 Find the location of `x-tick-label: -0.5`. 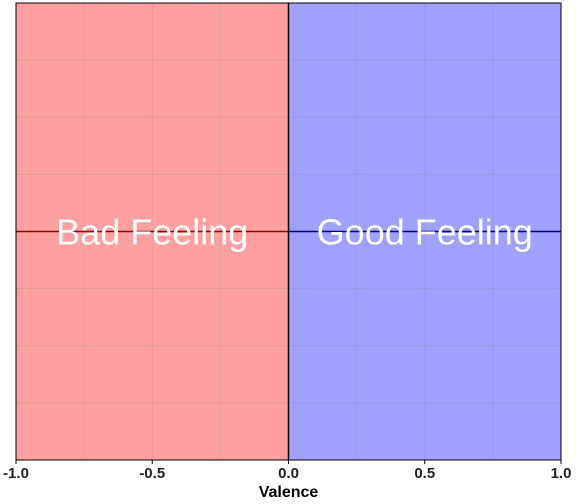

x-tick-label: -0.5 is located at coordinates (152, 473).